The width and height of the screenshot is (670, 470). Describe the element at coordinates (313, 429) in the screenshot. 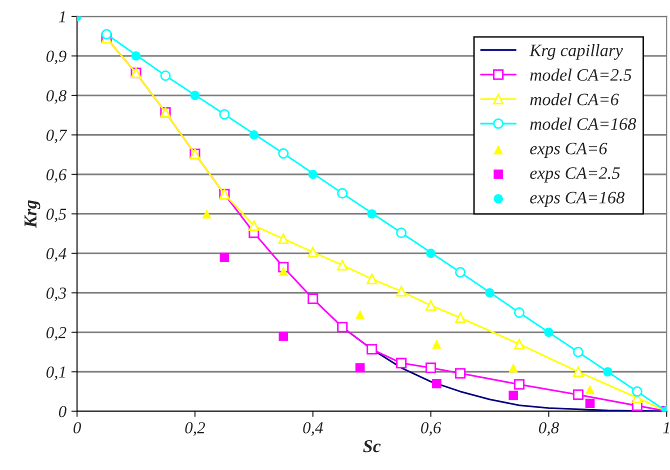

I see `x-tick-label: 0,4` at that location.